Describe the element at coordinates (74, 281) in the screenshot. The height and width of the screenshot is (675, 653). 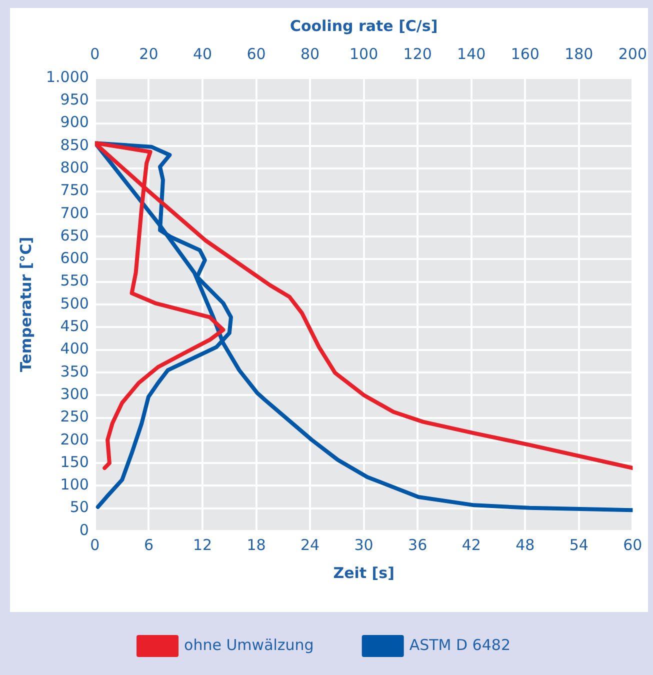
I see `y-tick-label: 550` at that location.